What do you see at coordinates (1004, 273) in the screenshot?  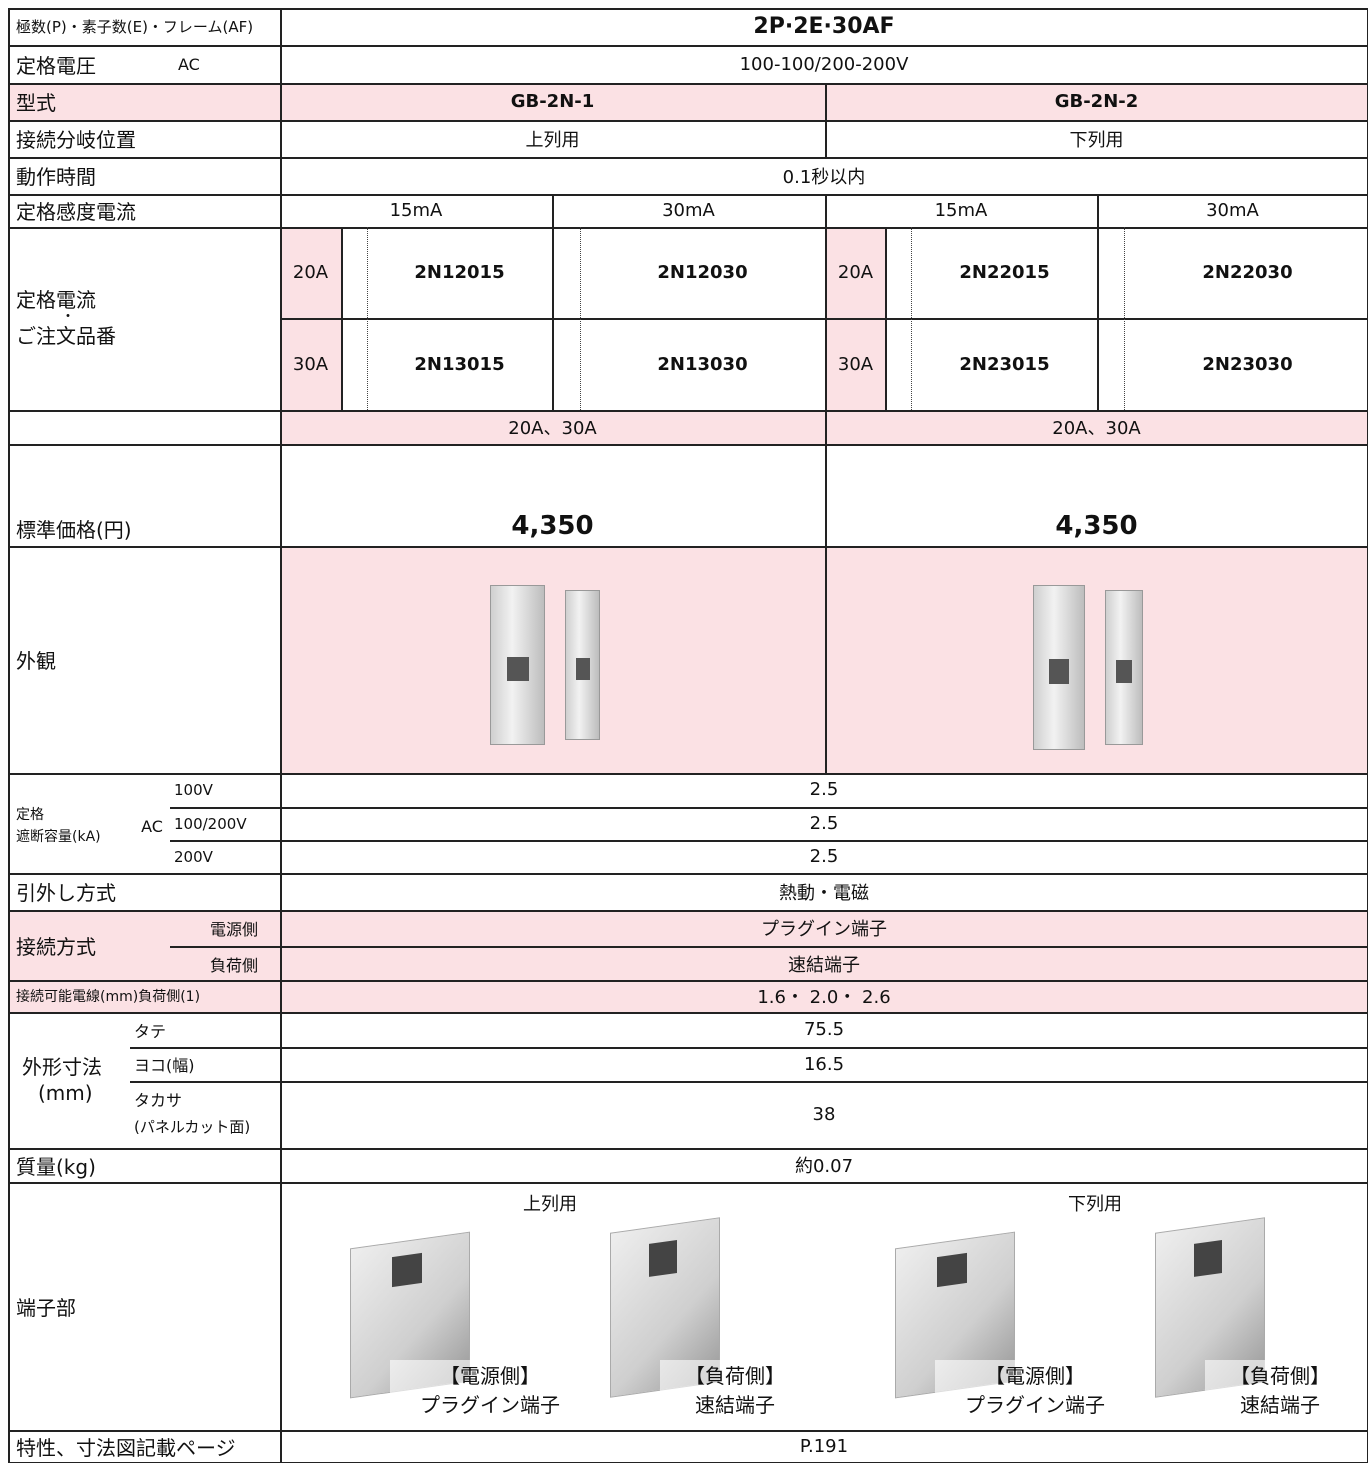 I see `cell-text: 2N22015` at bounding box center [1004, 273].